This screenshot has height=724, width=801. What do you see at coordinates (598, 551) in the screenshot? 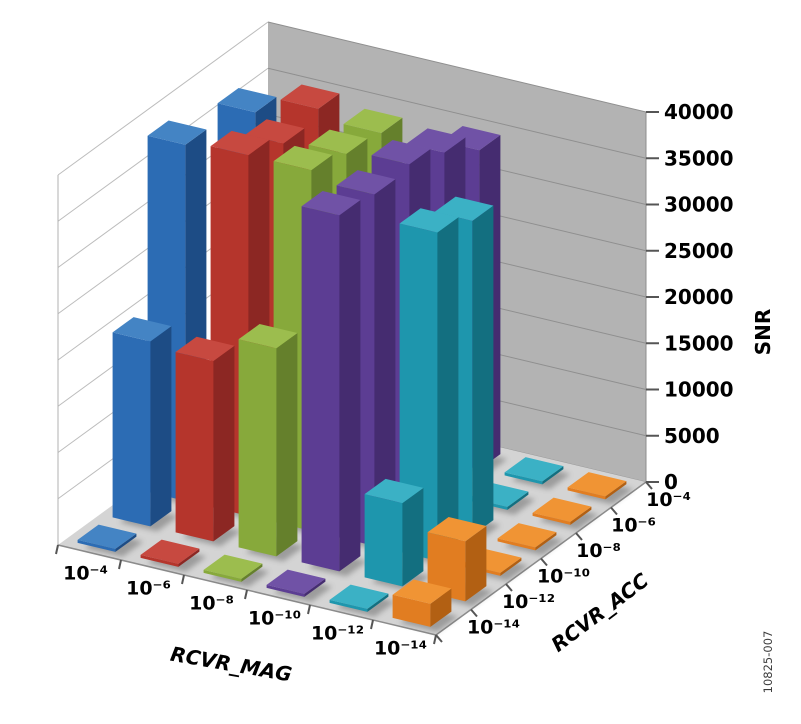
I see `z-tick-label-3: 10⁻⁸` at bounding box center [598, 551].